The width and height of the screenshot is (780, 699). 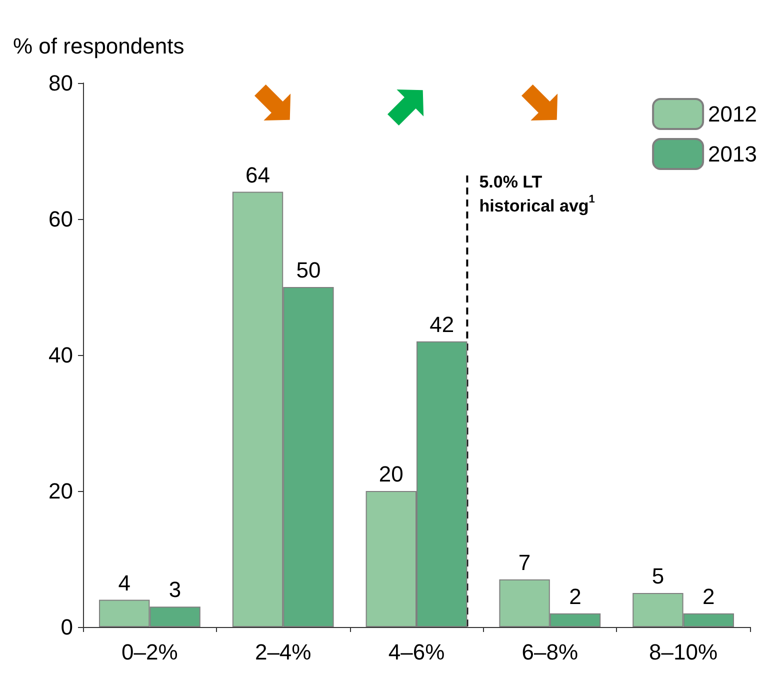 What do you see at coordinates (124, 583) in the screenshot?
I see `data-label: 4` at bounding box center [124, 583].